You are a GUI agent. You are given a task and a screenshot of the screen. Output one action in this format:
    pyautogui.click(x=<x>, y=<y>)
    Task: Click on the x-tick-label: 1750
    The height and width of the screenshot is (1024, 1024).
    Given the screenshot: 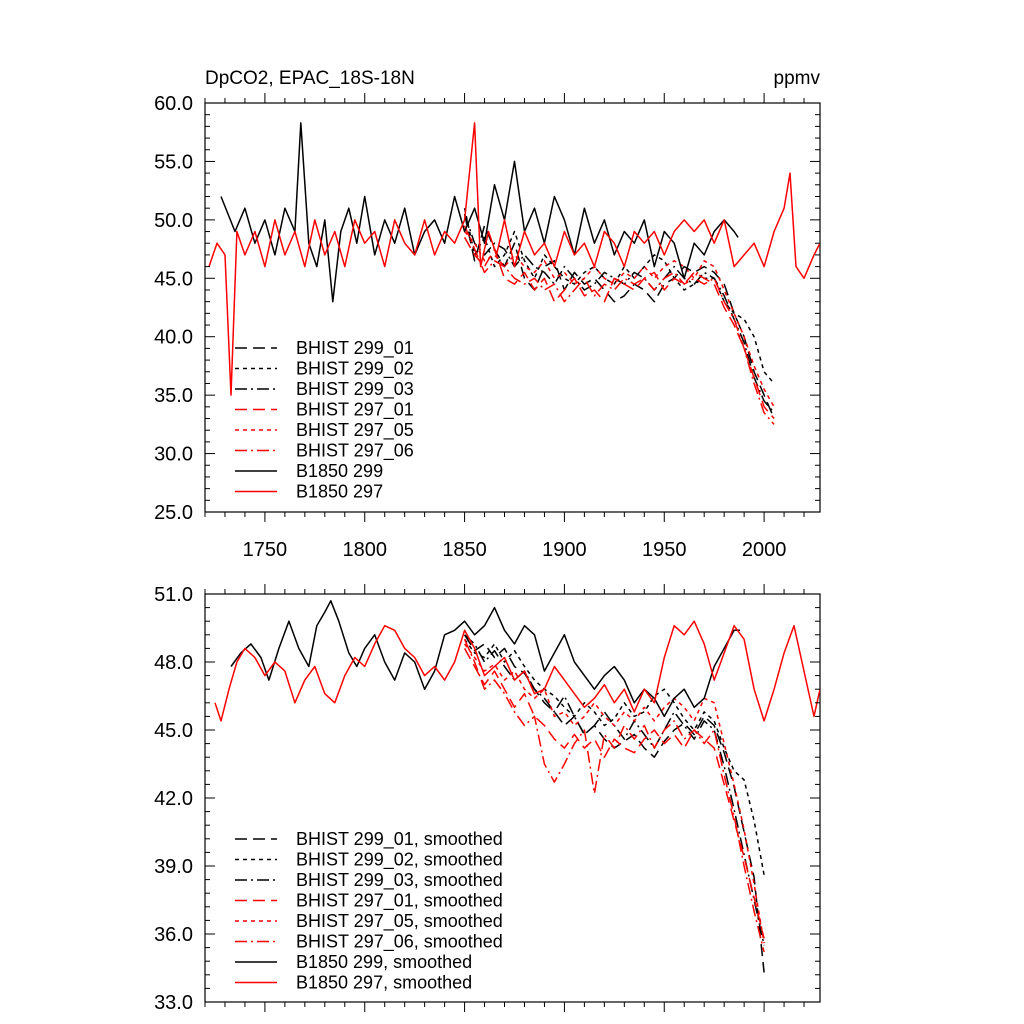 What is the action you would take?
    pyautogui.click(x=265, y=550)
    